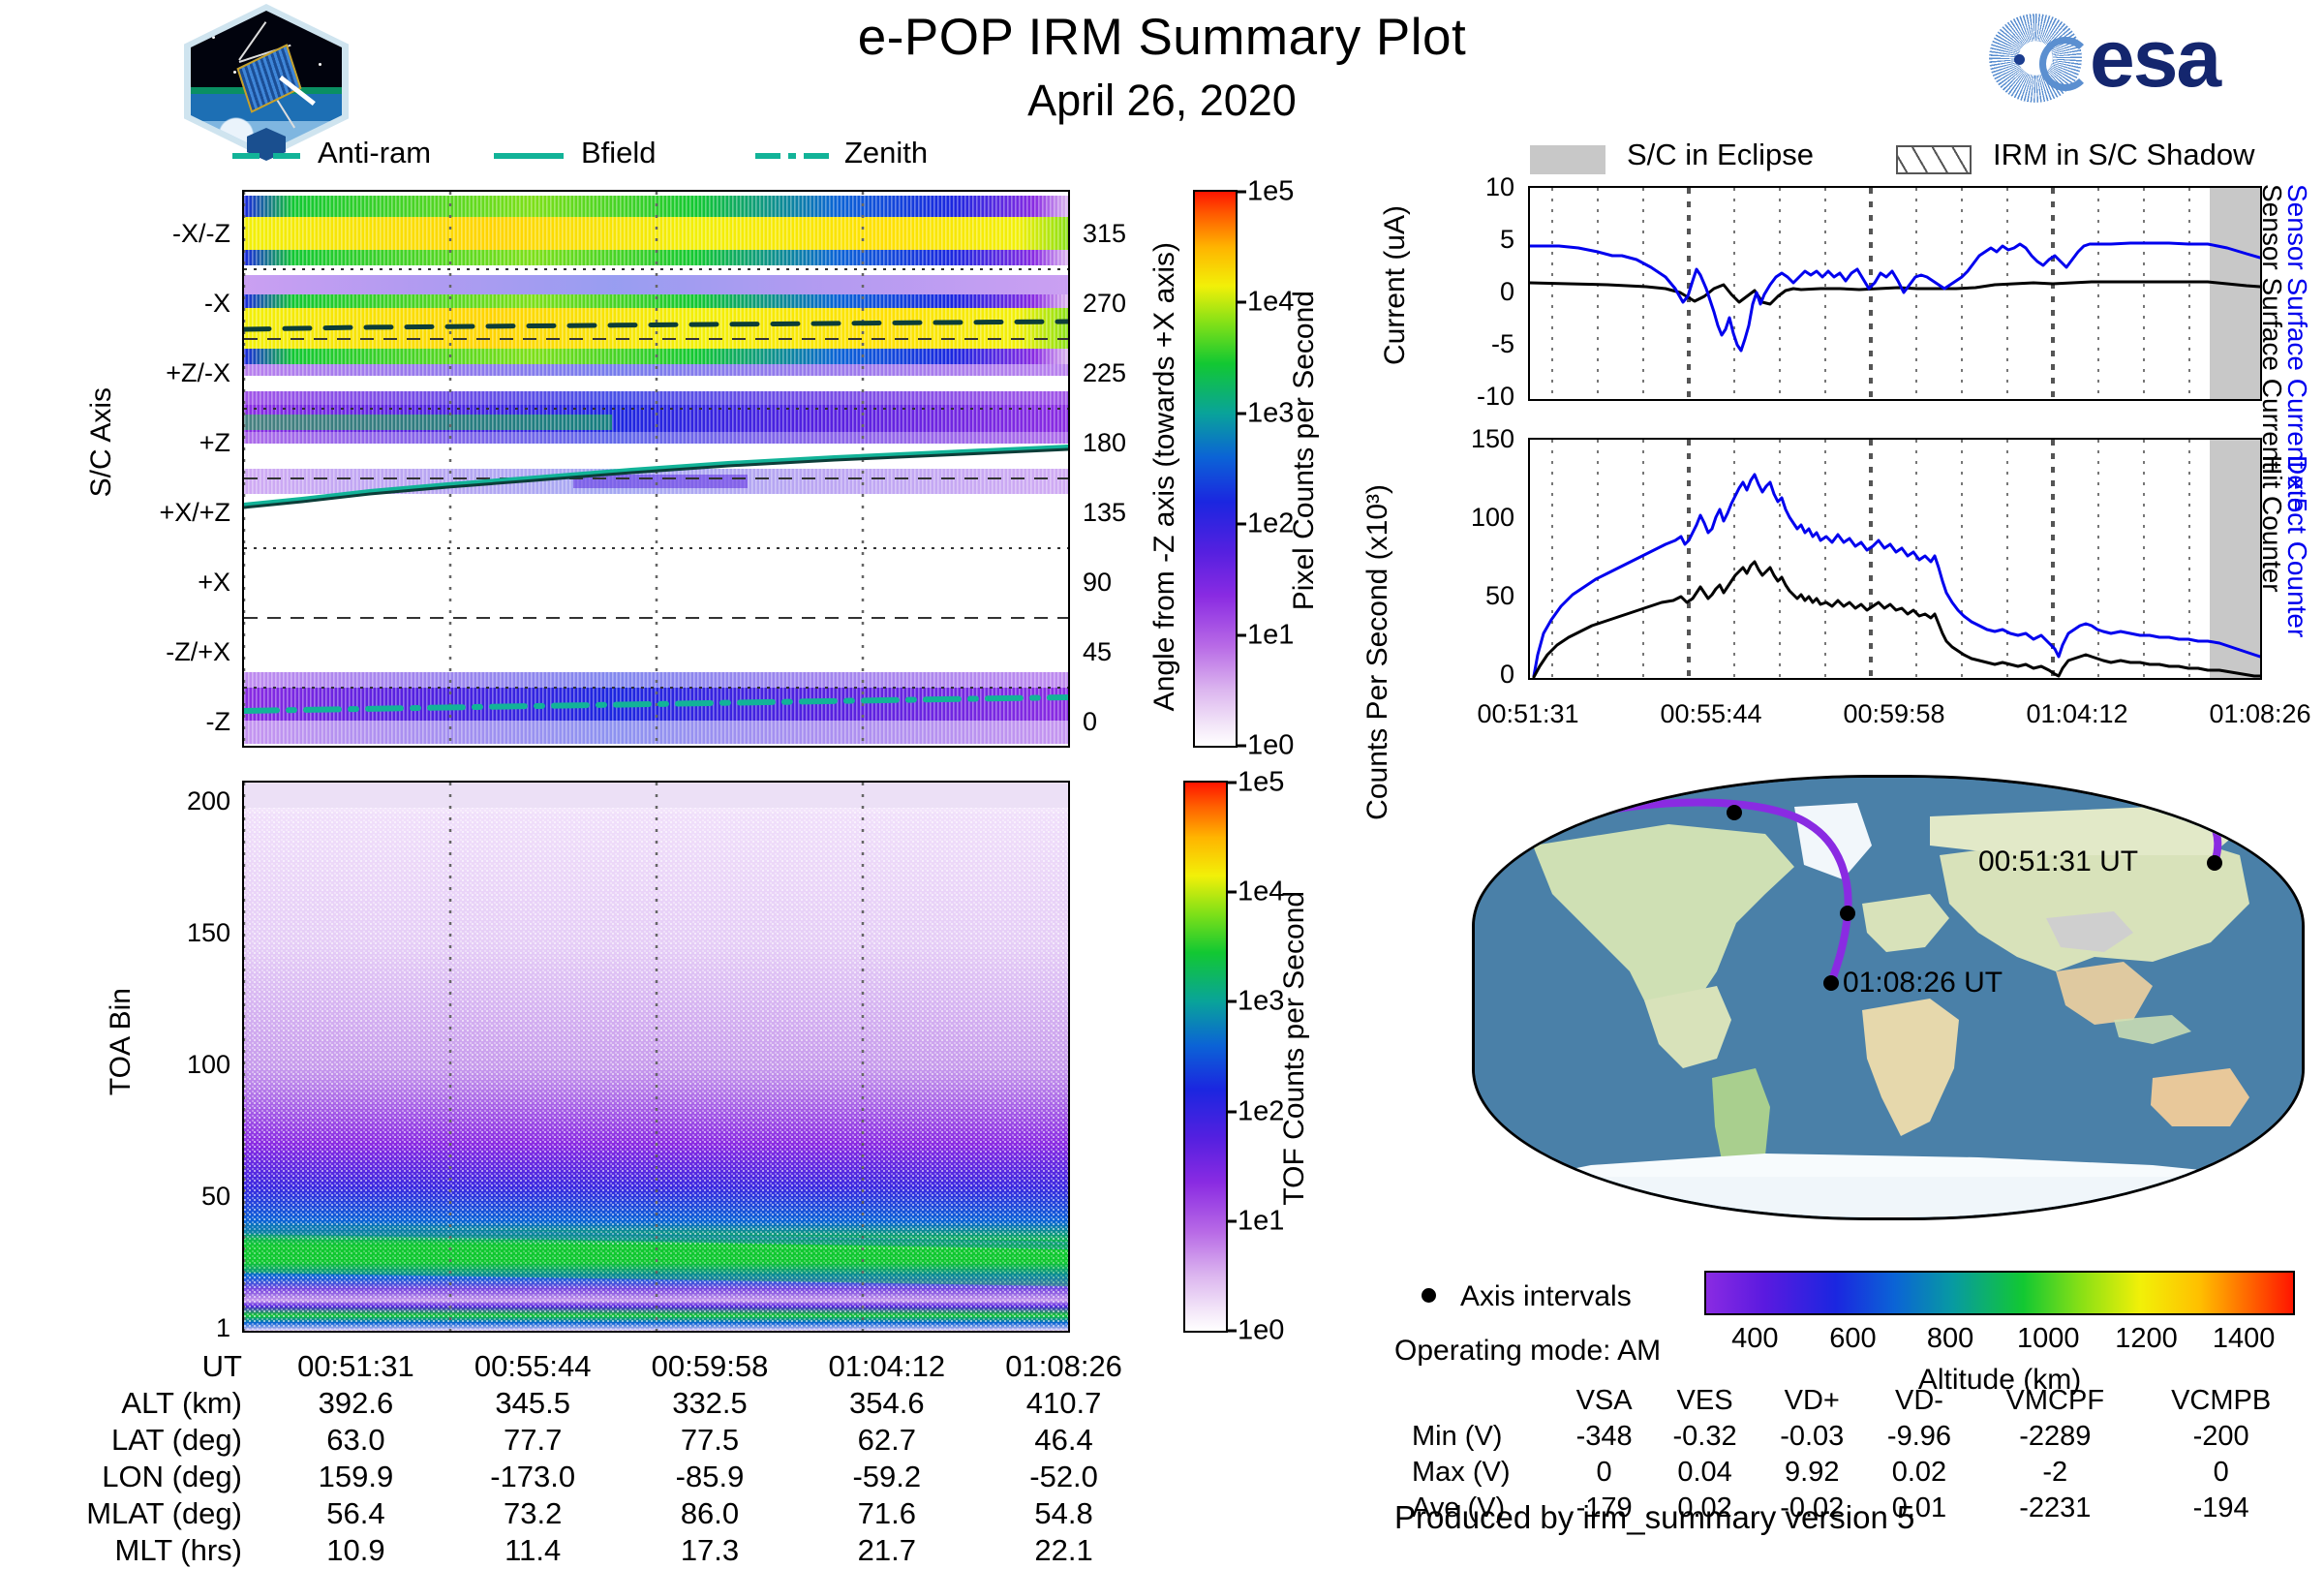 The image size is (2324, 1569). What do you see at coordinates (656, 704) in the screenshot?
I see `zenith-curve` at bounding box center [656, 704].